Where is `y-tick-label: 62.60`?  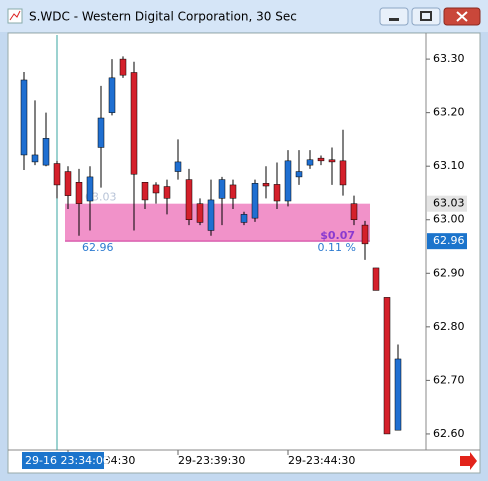 y-tick-label: 62.60 is located at coordinates (449, 433).